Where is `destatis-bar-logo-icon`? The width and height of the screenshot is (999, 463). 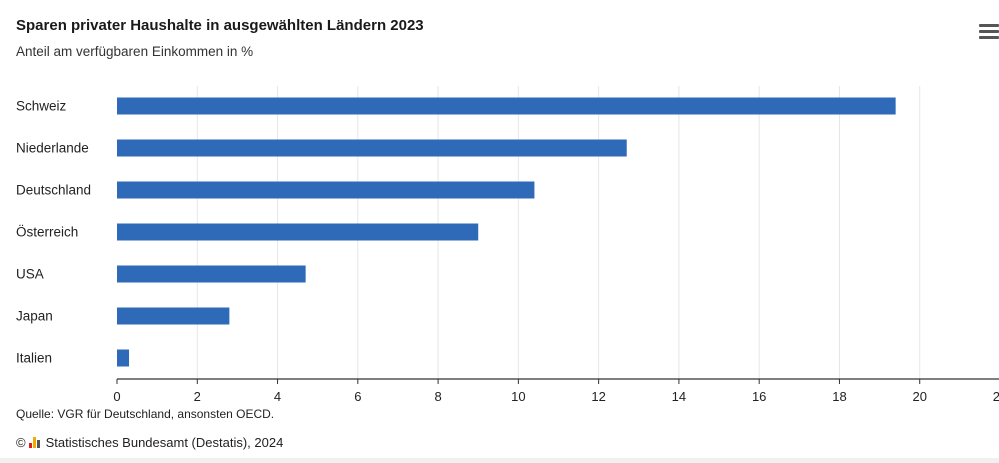
destatis-bar-logo-icon is located at coordinates (34, 442).